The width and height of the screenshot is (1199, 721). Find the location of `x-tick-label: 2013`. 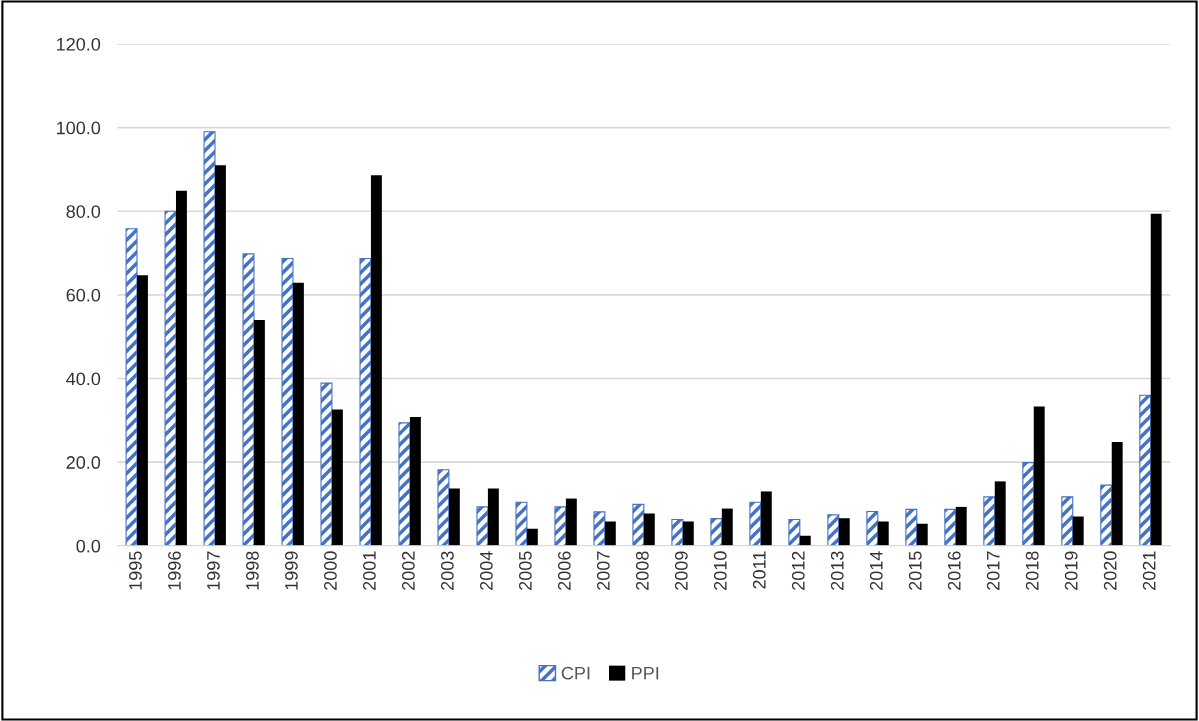

x-tick-label: 2013 is located at coordinates (837, 570).